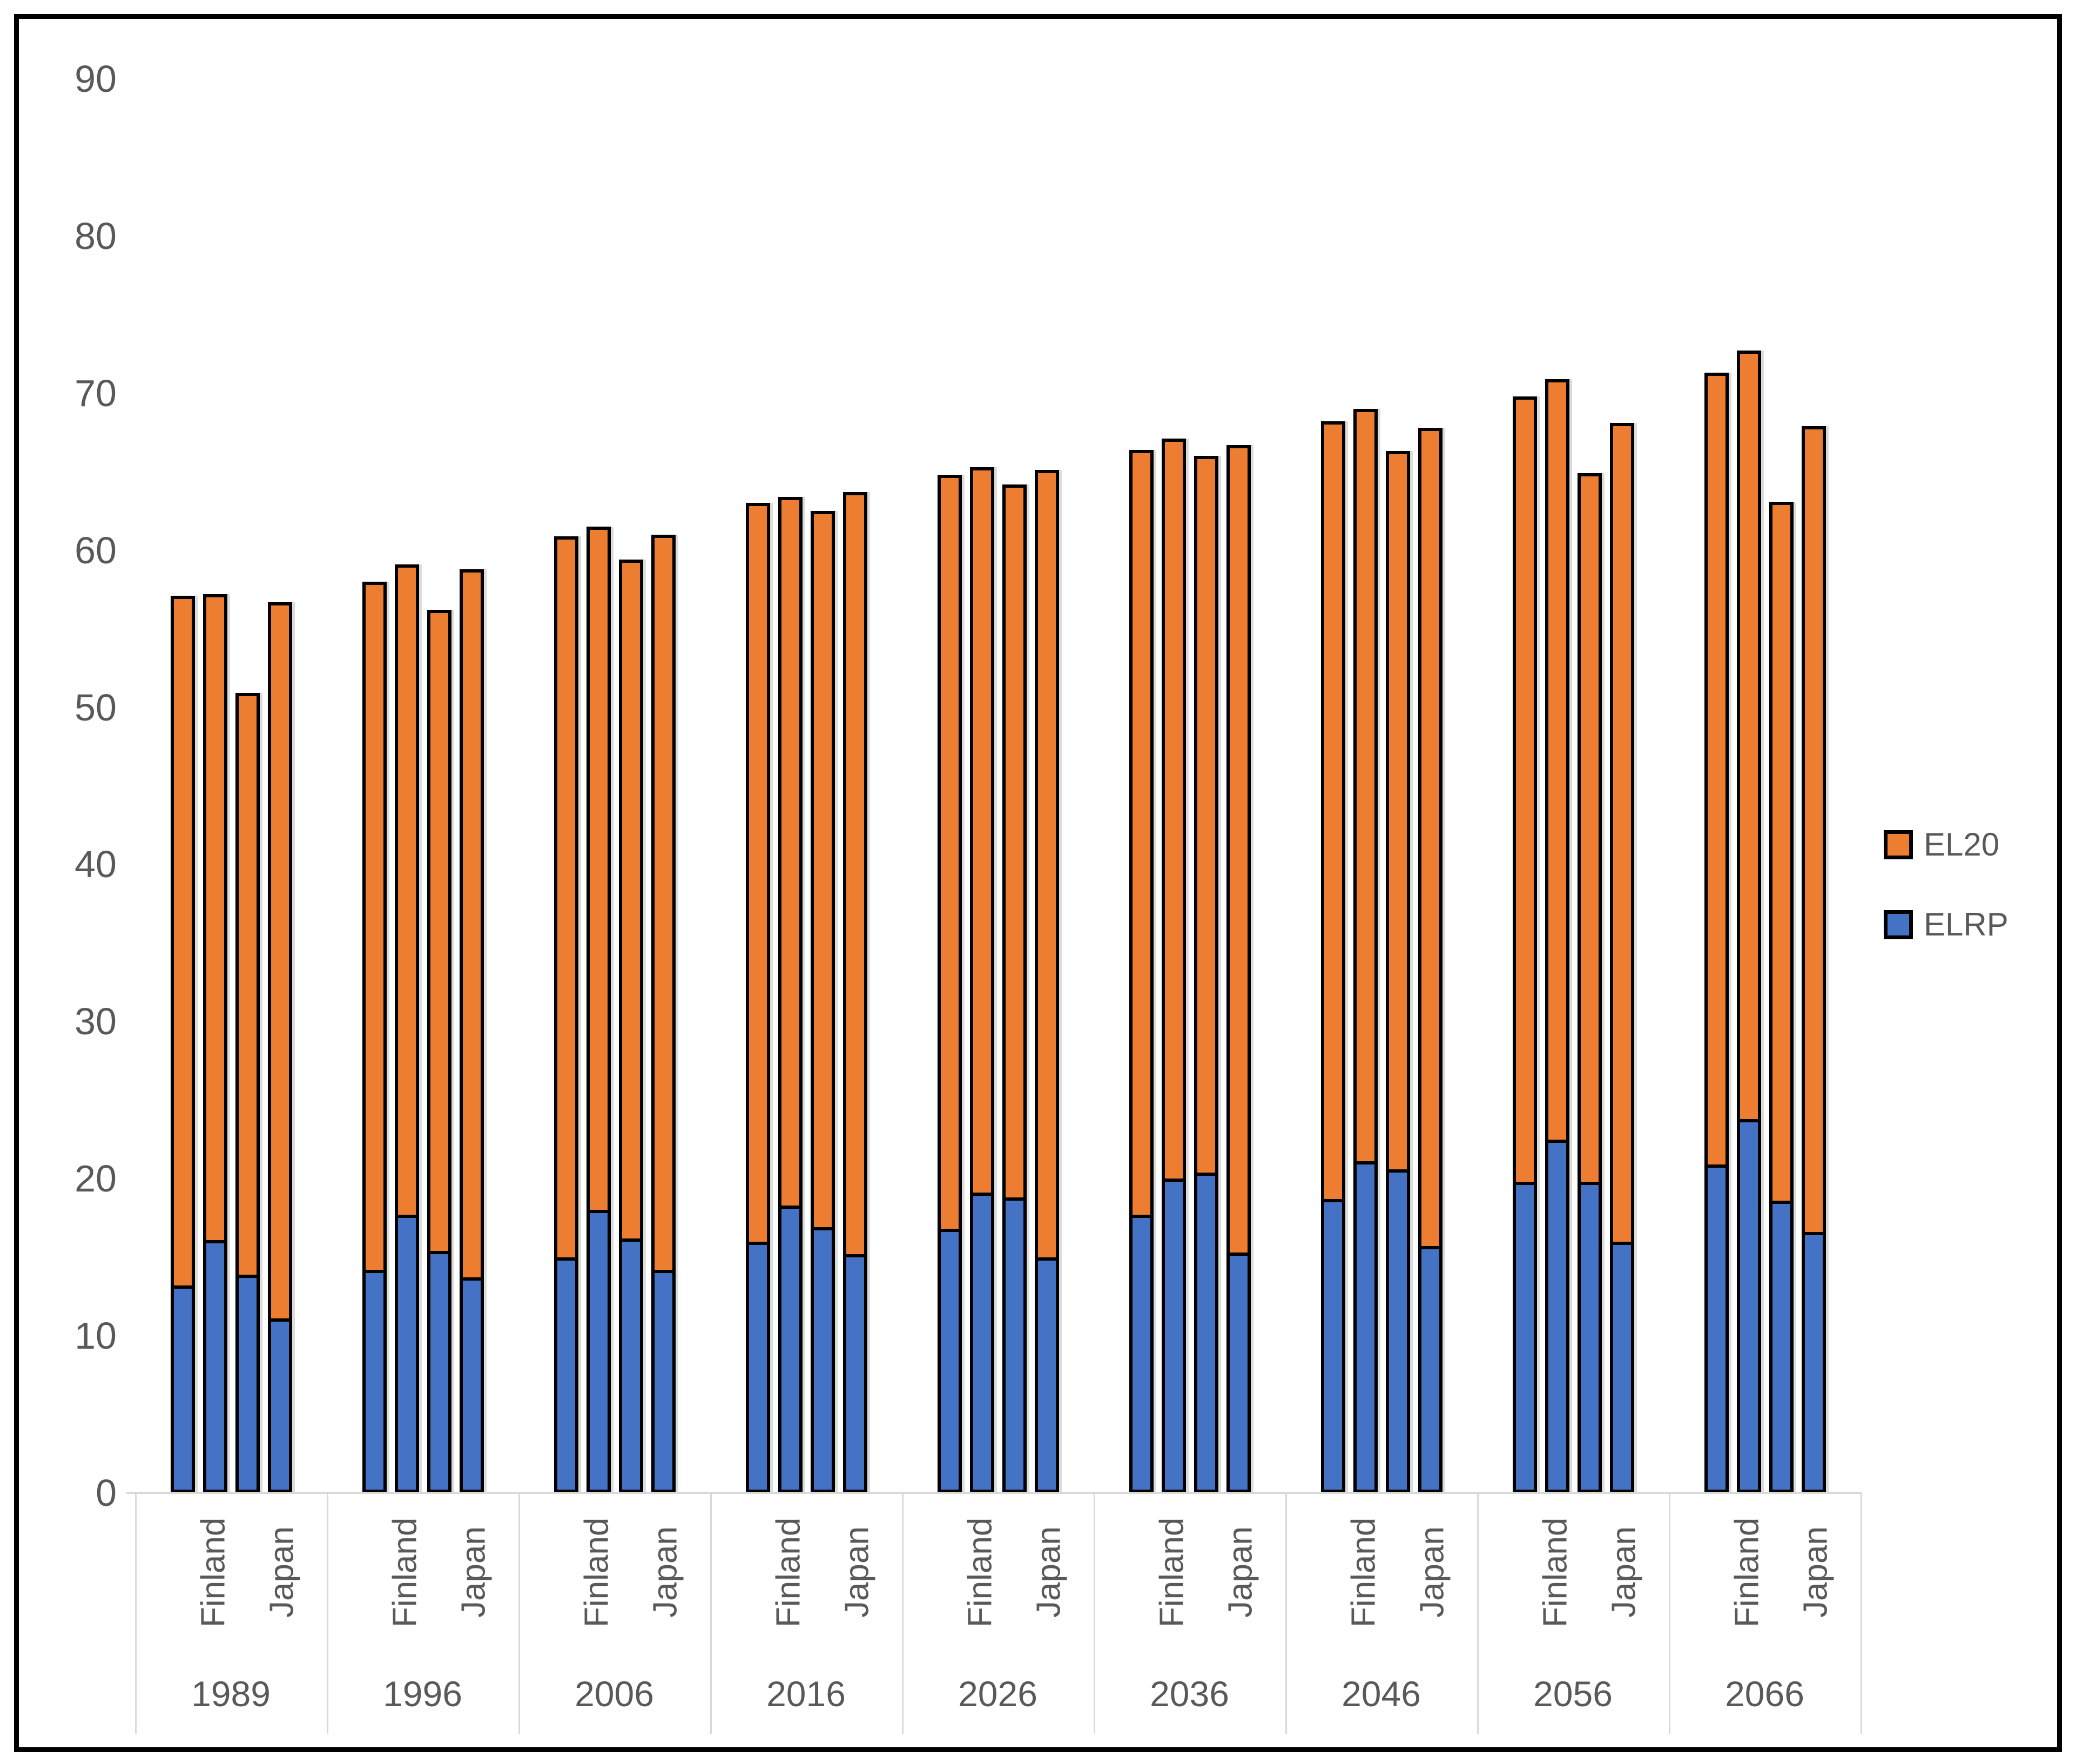  I want to click on y-tick-label-20: 20, so click(96, 1178).